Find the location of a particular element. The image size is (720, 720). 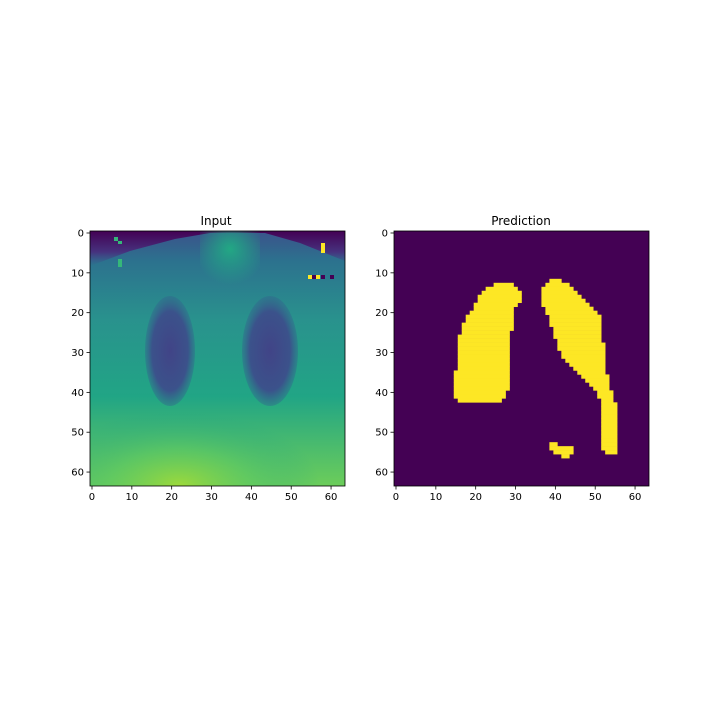

y-tick-label: 60 is located at coordinates (77, 473).